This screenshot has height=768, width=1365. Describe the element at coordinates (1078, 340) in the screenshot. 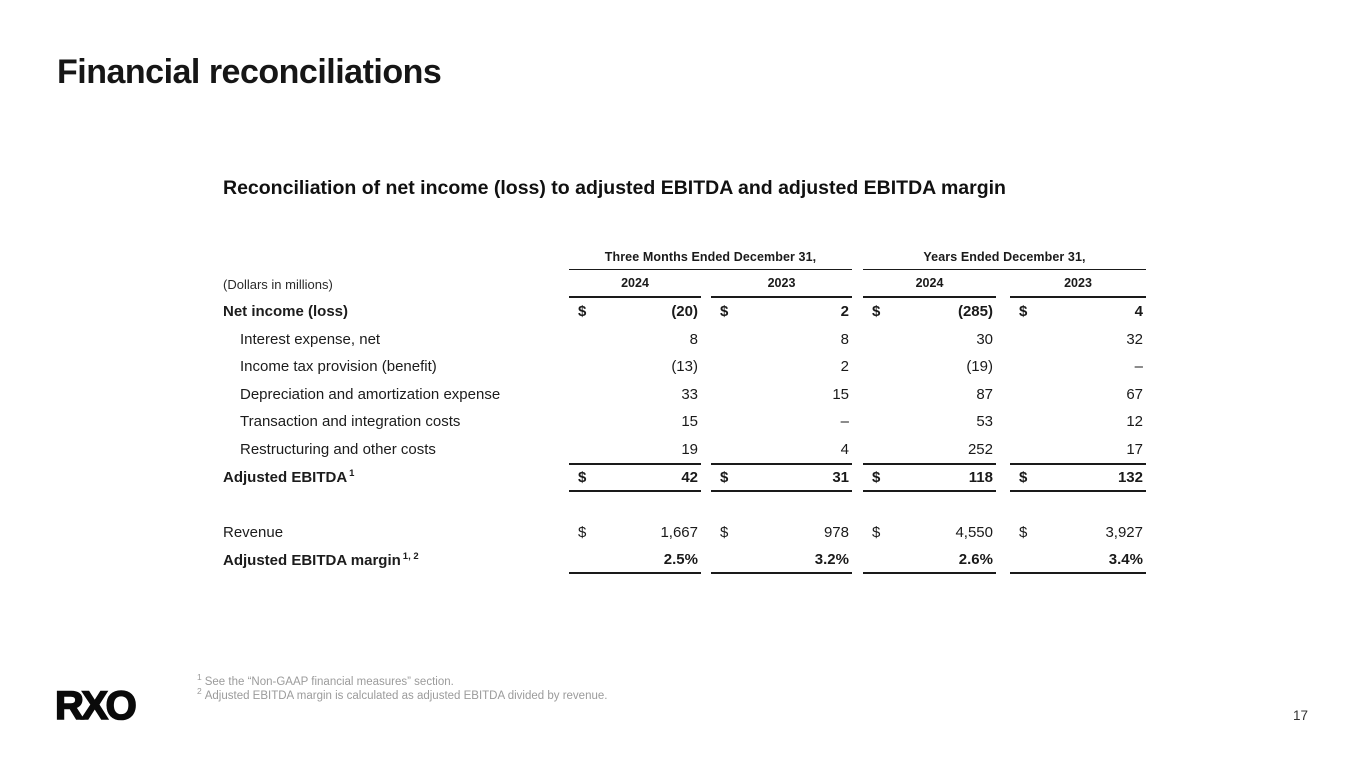

I see `cell: 32` at that location.